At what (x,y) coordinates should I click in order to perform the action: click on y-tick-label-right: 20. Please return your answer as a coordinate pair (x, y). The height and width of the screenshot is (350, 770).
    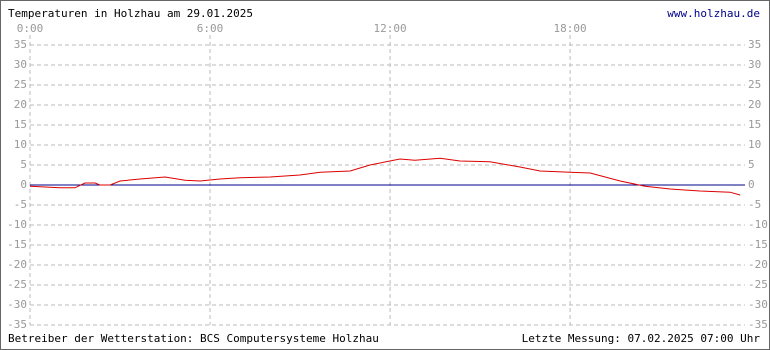
    Looking at the image, I should click on (754, 104).